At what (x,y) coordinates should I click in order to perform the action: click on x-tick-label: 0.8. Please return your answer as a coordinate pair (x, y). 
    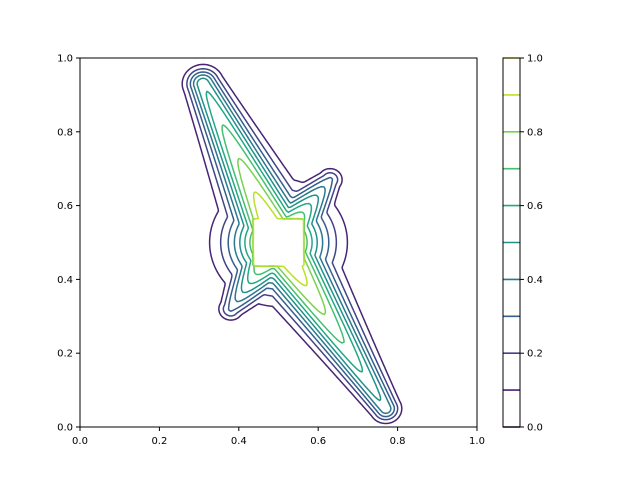
    Looking at the image, I should click on (398, 441).